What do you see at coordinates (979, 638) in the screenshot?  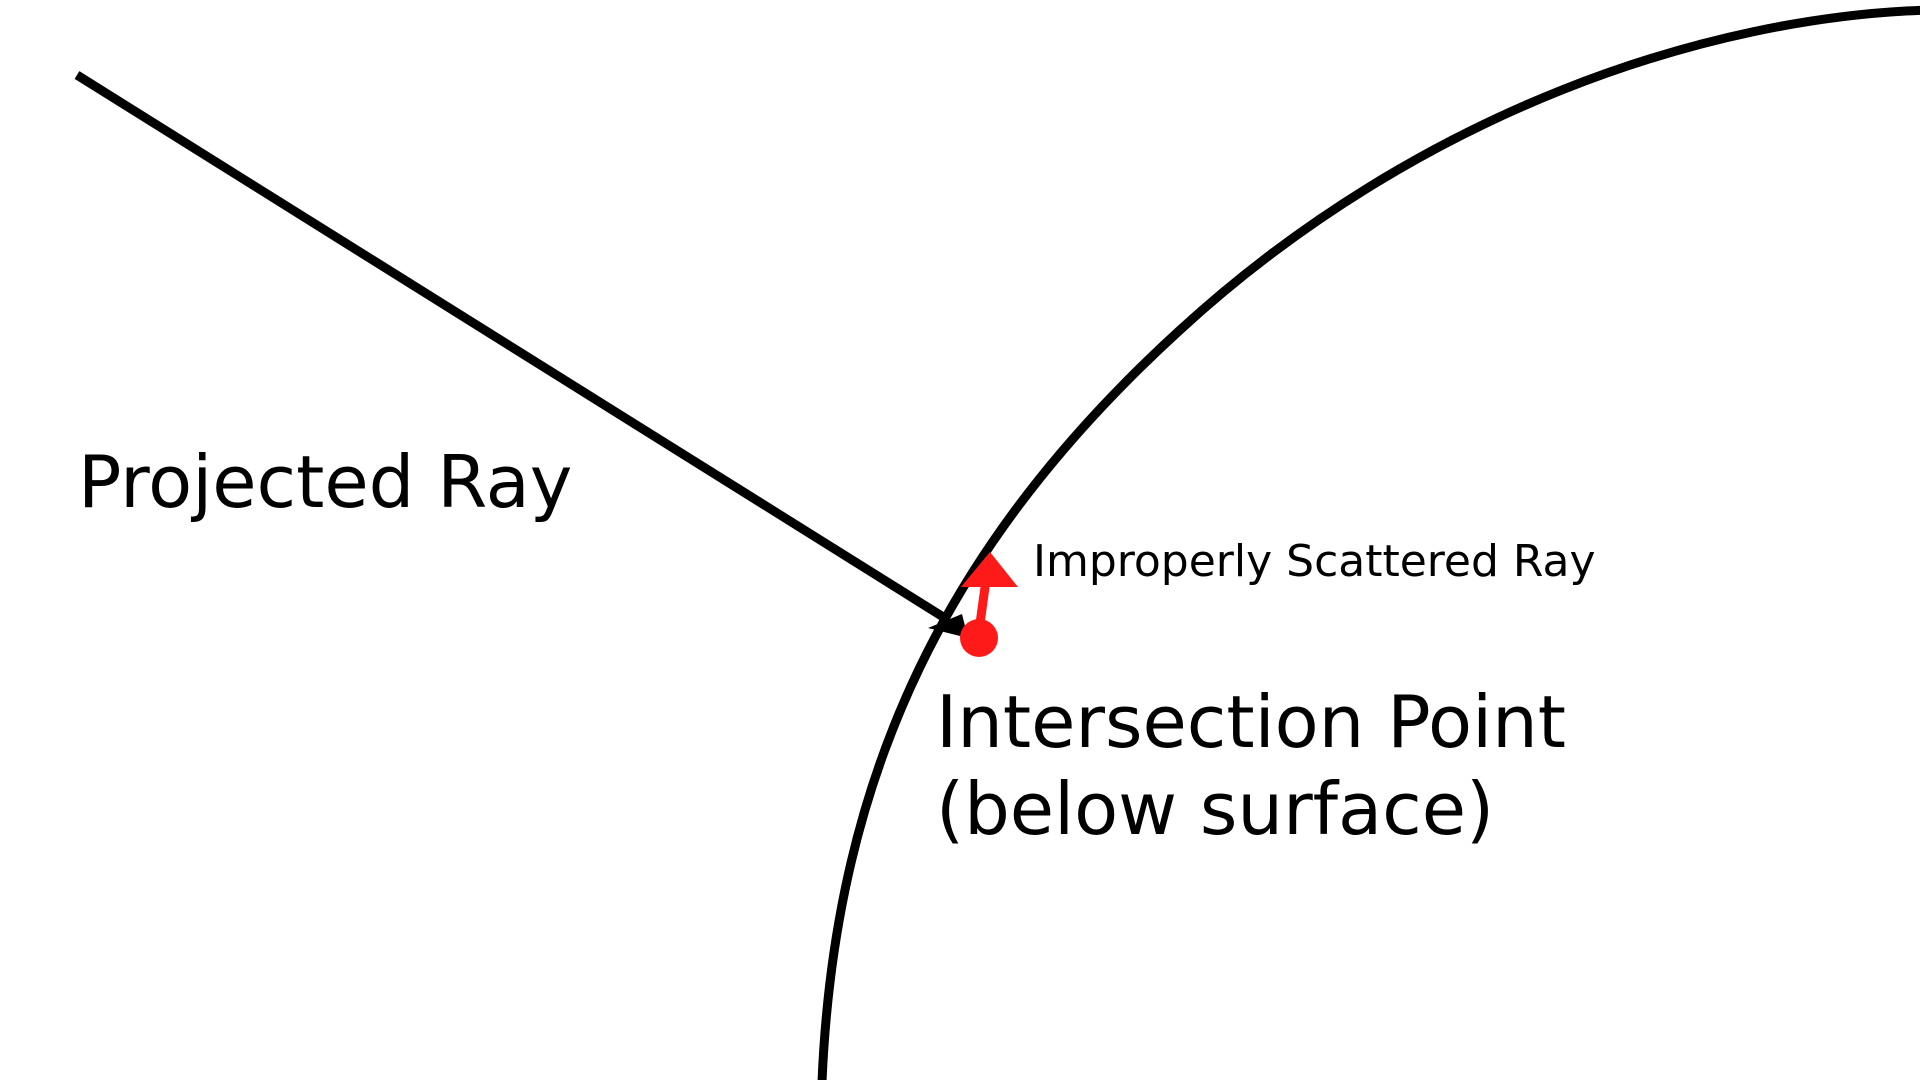 I see `intersection-point-marker` at bounding box center [979, 638].